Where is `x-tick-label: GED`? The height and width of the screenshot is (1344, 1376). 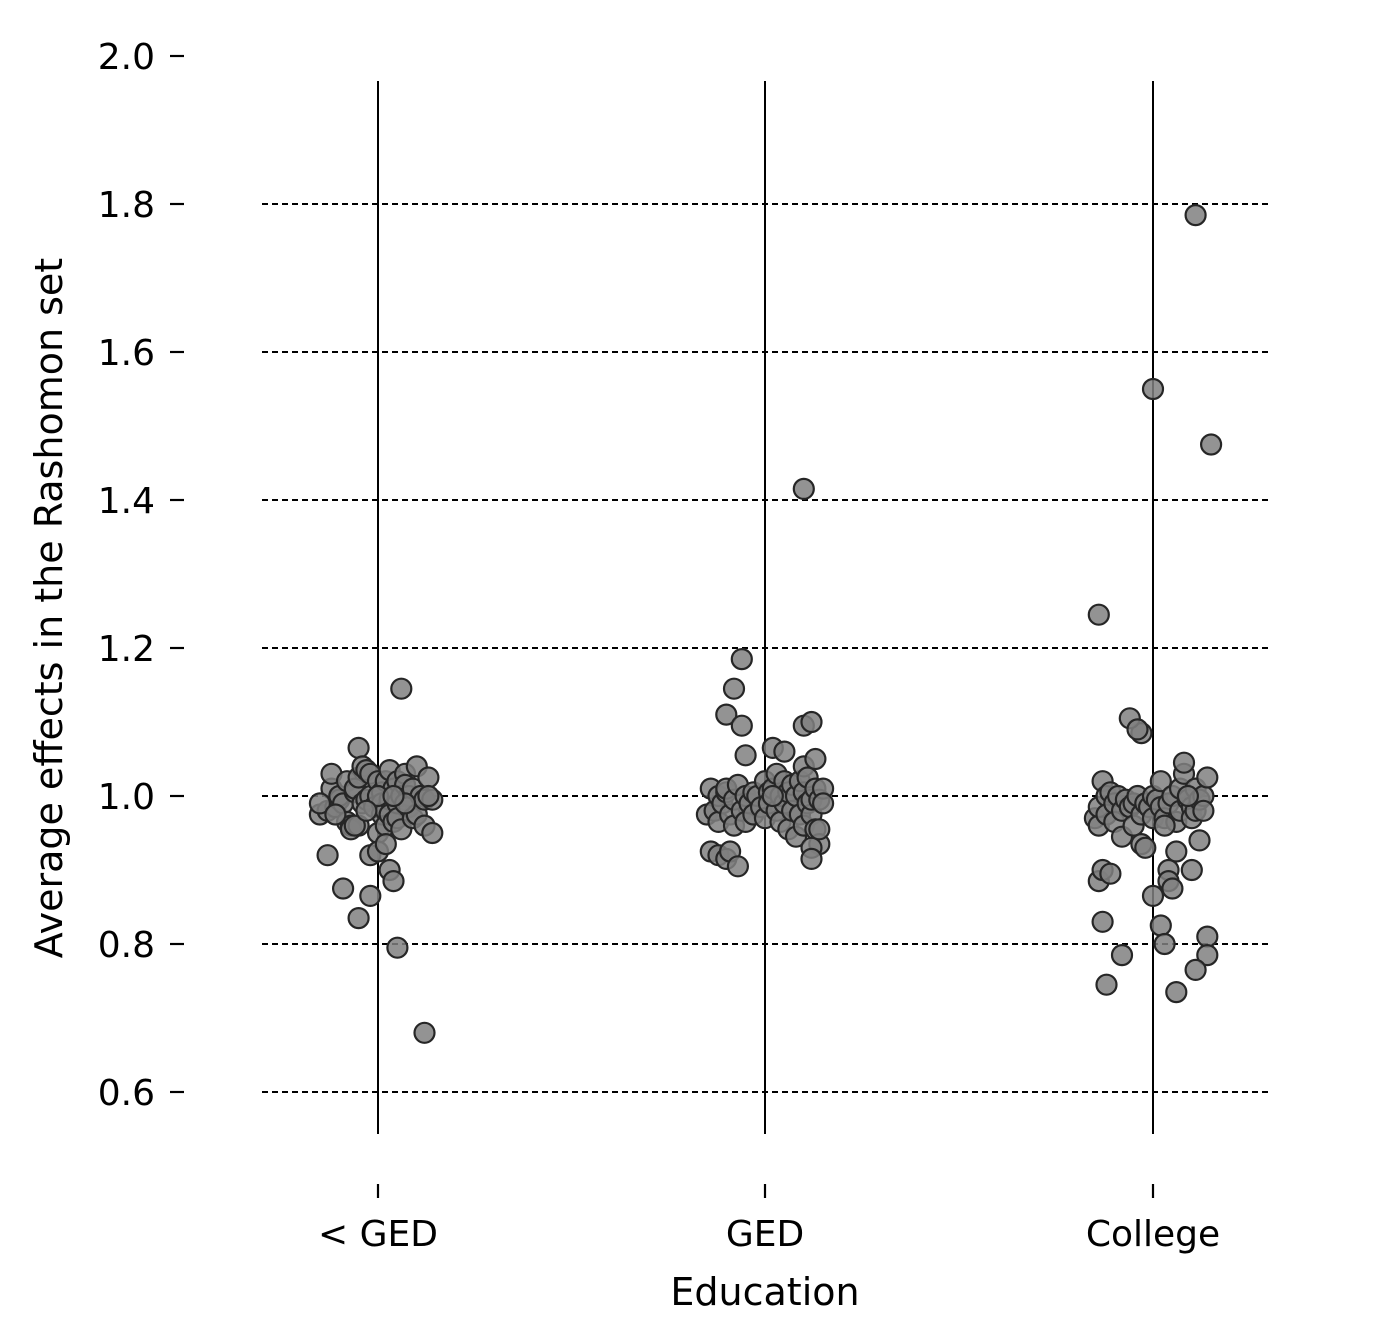 x-tick-label: GED is located at coordinates (765, 1234).